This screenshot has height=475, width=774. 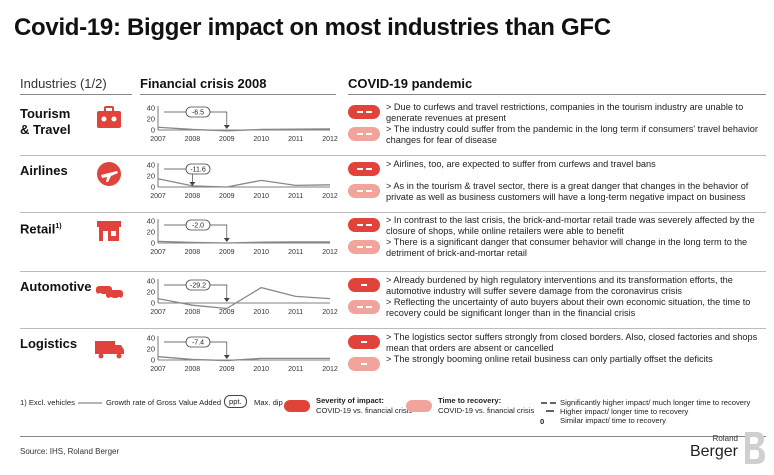 What do you see at coordinates (725, 438) in the screenshot?
I see `logo-small-text: Roland` at bounding box center [725, 438].